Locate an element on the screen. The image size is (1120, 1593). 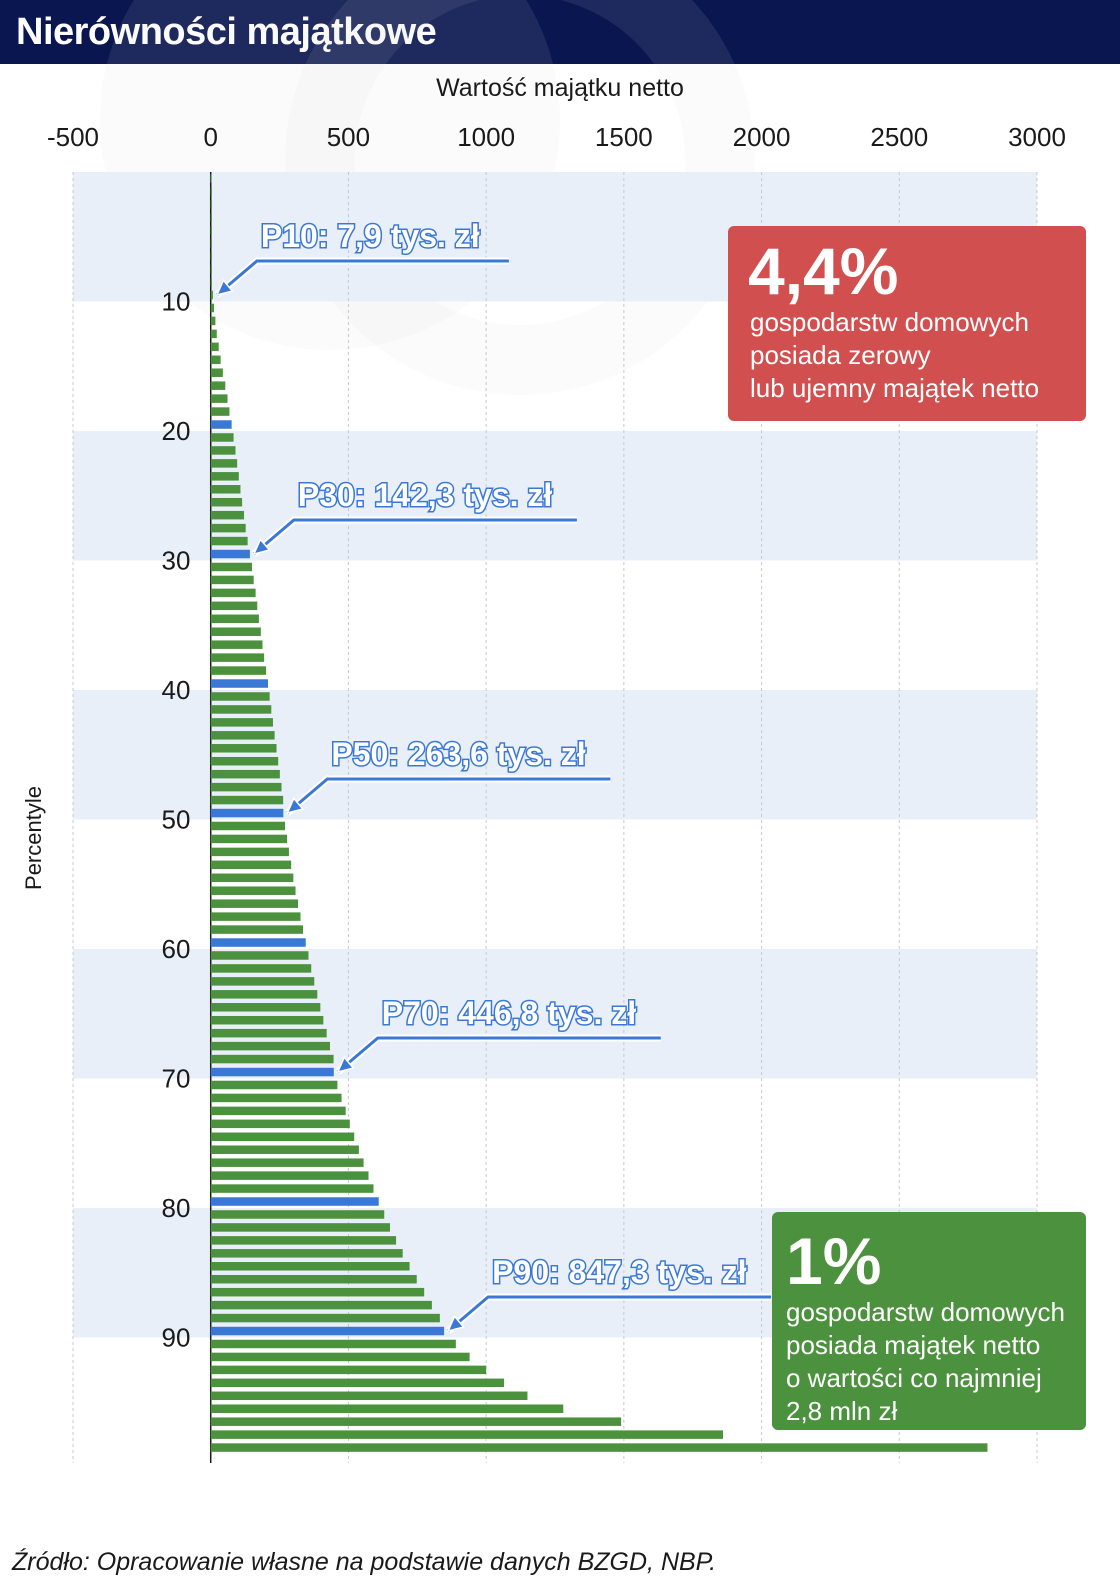
x-tick-label: 1500 is located at coordinates (624, 137).